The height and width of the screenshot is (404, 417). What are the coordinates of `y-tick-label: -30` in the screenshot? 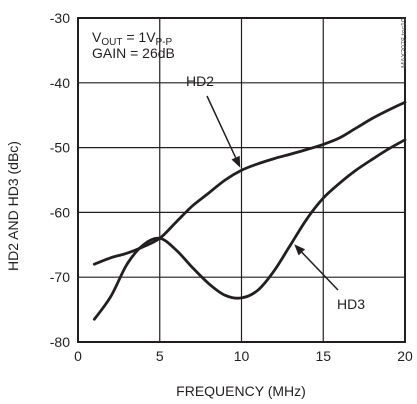 It's located at (60, 18).